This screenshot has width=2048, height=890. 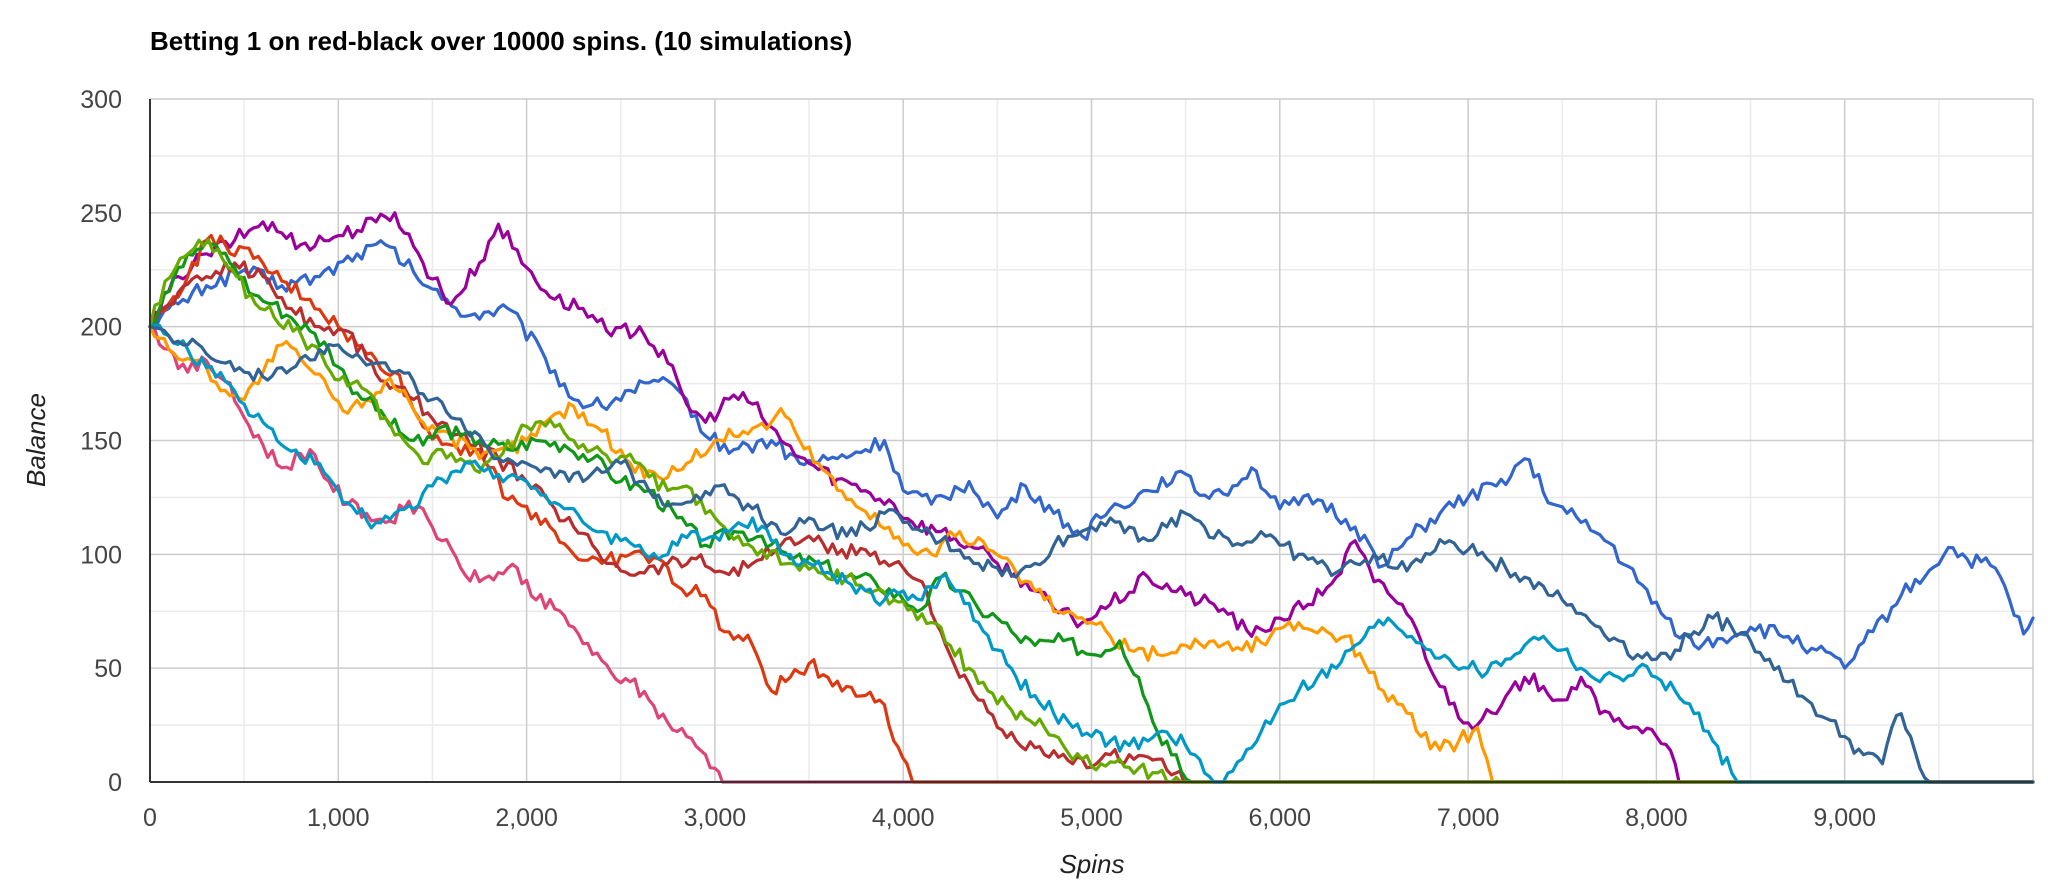 I want to click on y-tick-label: 150, so click(x=101, y=442).